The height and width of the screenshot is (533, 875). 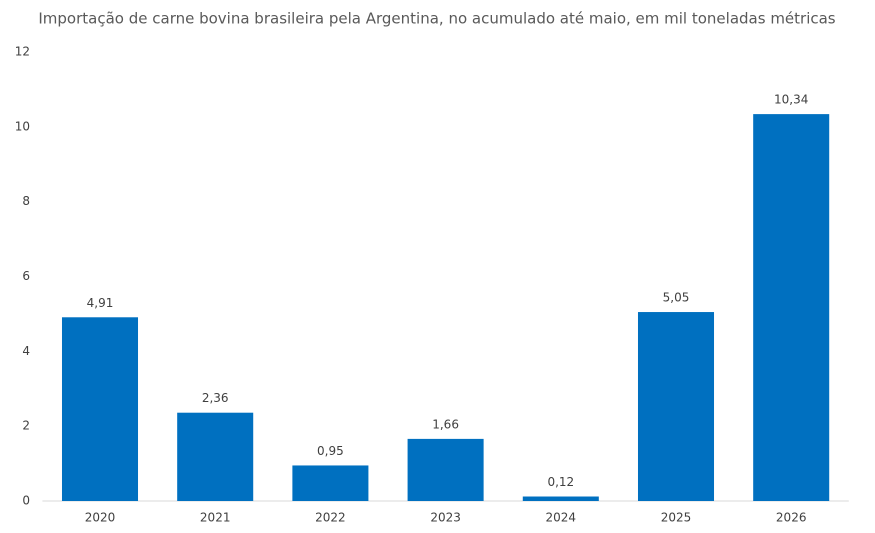 What do you see at coordinates (26, 201) in the screenshot?
I see `y-tick-label: 8` at bounding box center [26, 201].